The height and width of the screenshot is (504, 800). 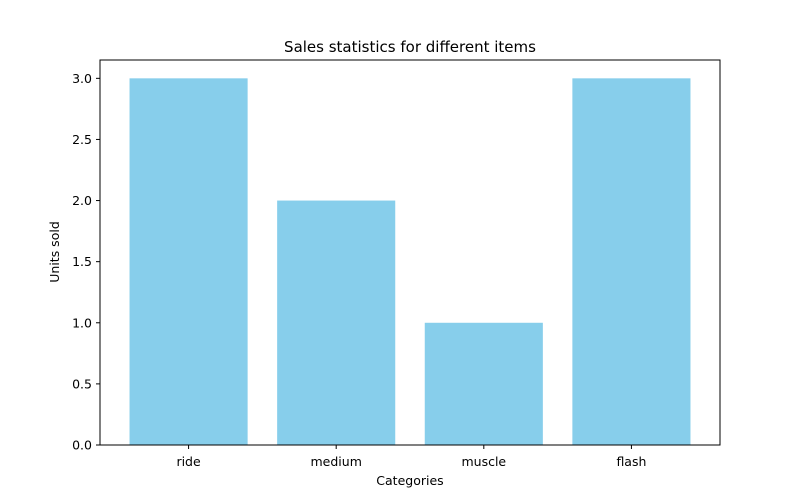 What do you see at coordinates (82, 383) in the screenshot?
I see `y-tick-label-0.5: 0.5` at bounding box center [82, 383].